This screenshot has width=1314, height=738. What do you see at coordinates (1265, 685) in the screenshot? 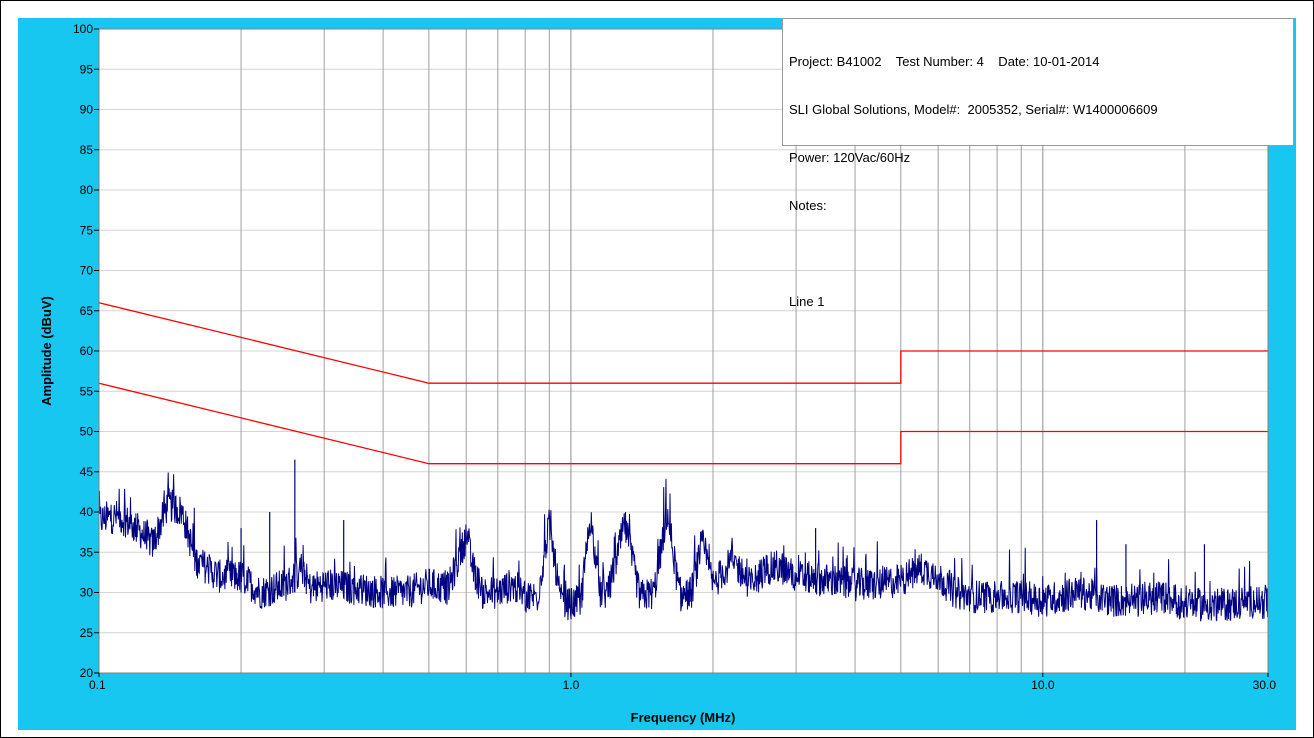
I see `x-tick-label: 30.0` at bounding box center [1265, 685].